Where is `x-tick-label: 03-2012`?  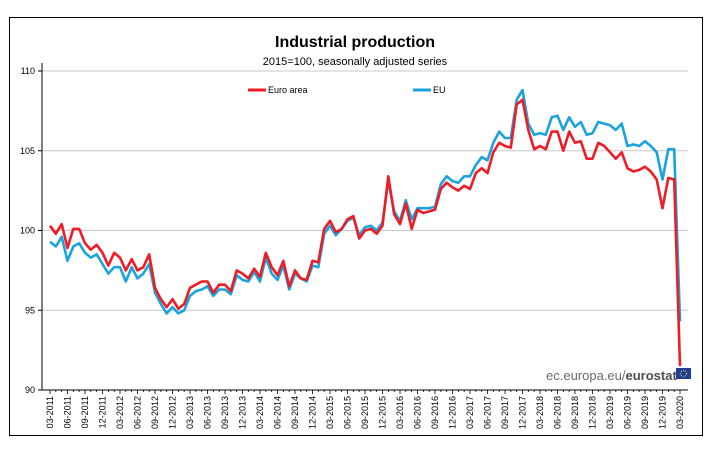 x-tick-label: 03-2012 is located at coordinates (120, 412).